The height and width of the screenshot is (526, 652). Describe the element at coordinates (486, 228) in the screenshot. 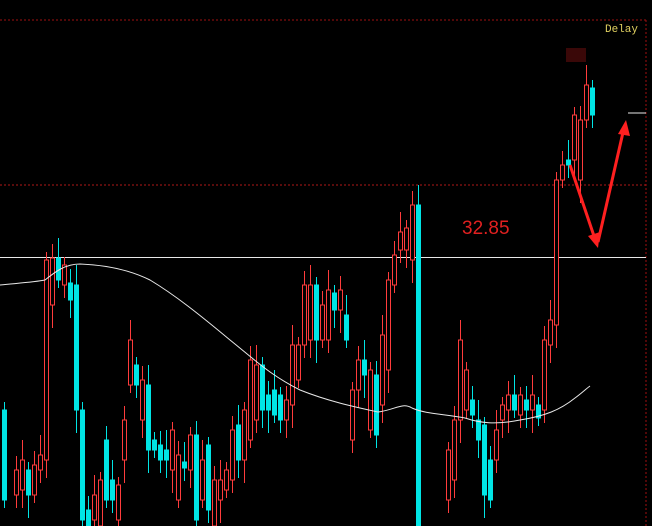

I see `price-annotation: 32.85` at that location.